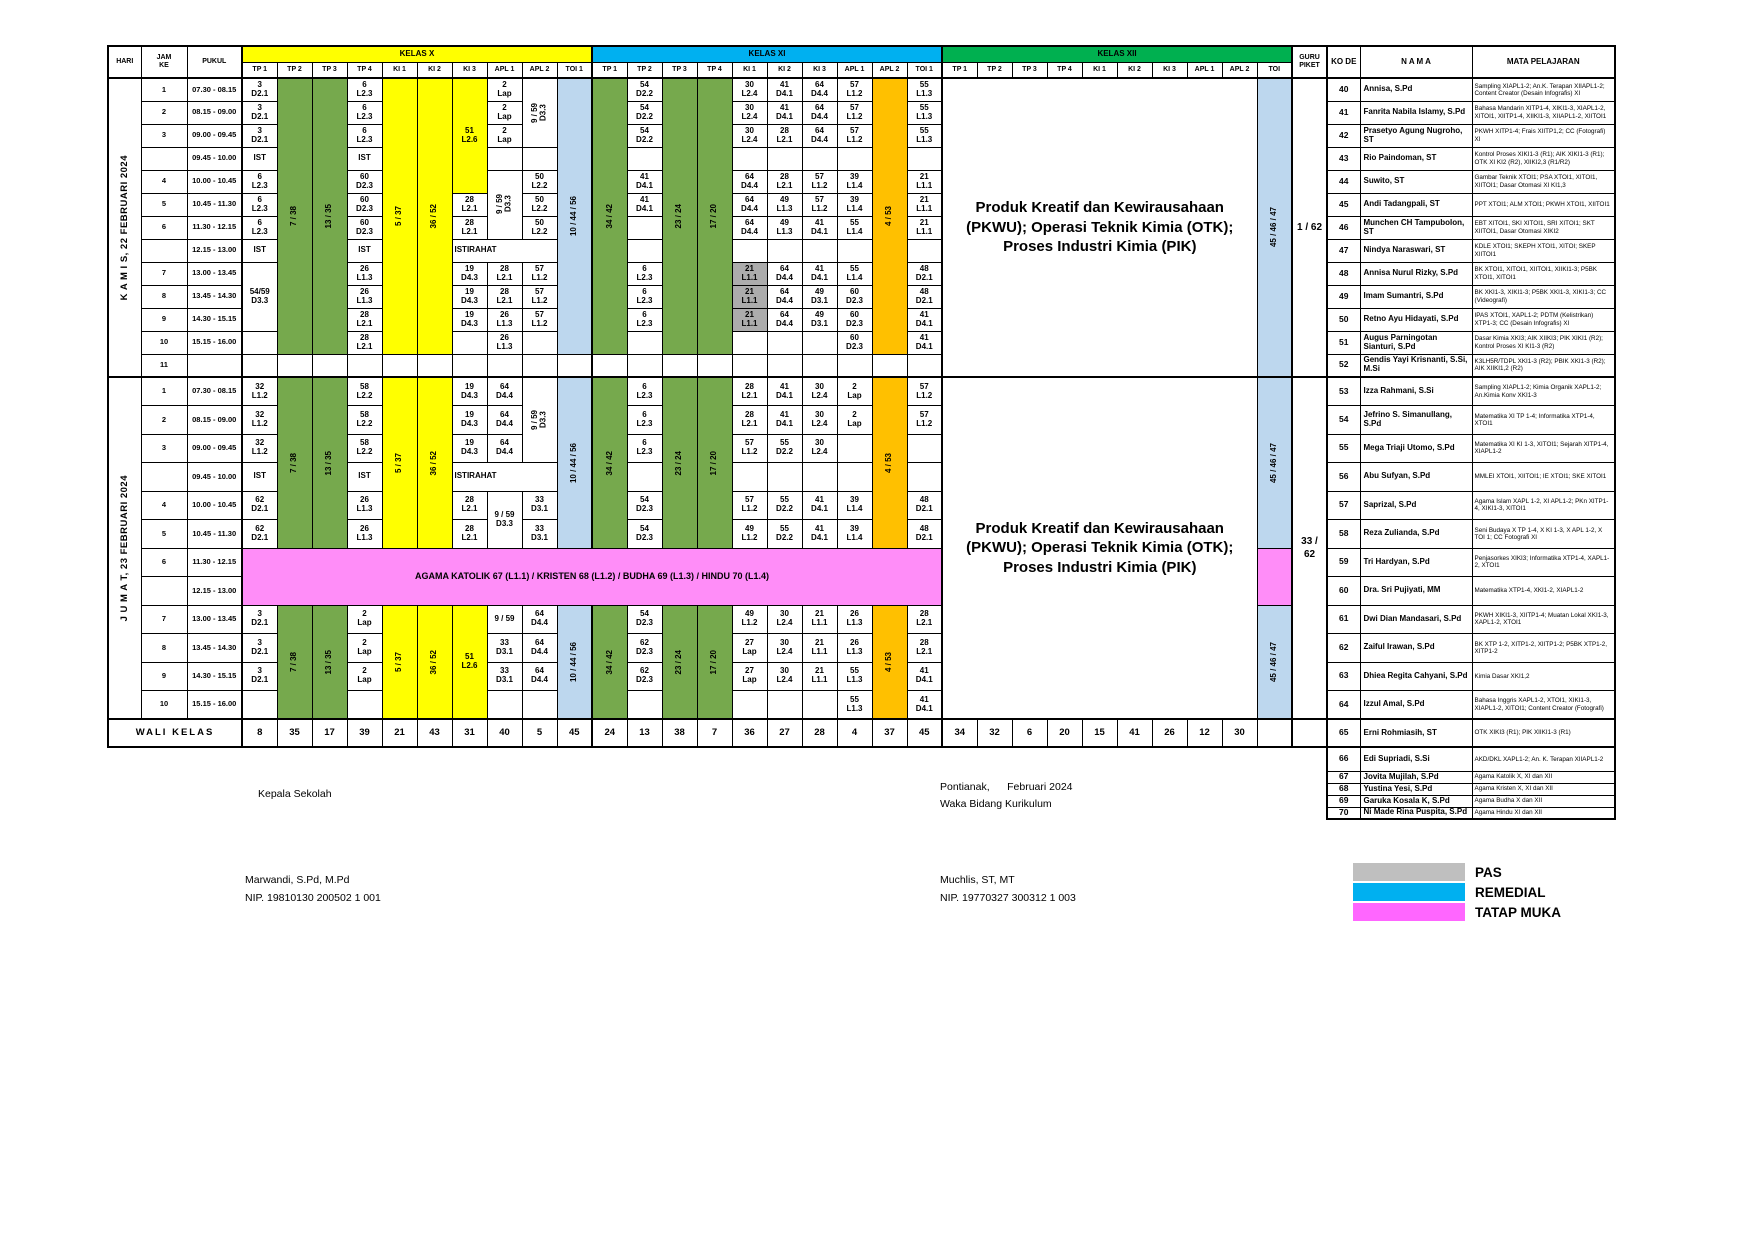  What do you see at coordinates (1416, 135) in the screenshot?
I see `teacher-name: Prasetyo Agung Nugroho, ST` at bounding box center [1416, 135].